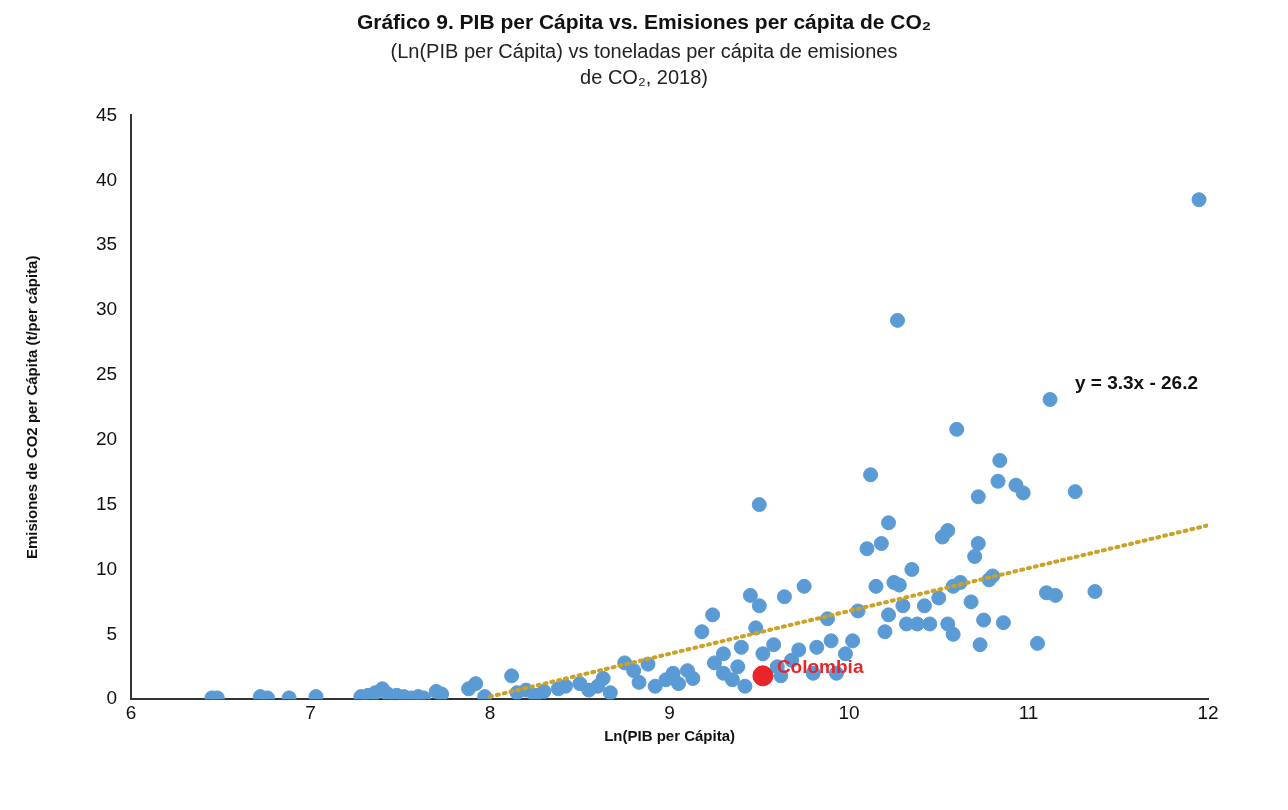 This screenshot has width=1288, height=810. I want to click on y-tick-label: 35, so click(106, 244).